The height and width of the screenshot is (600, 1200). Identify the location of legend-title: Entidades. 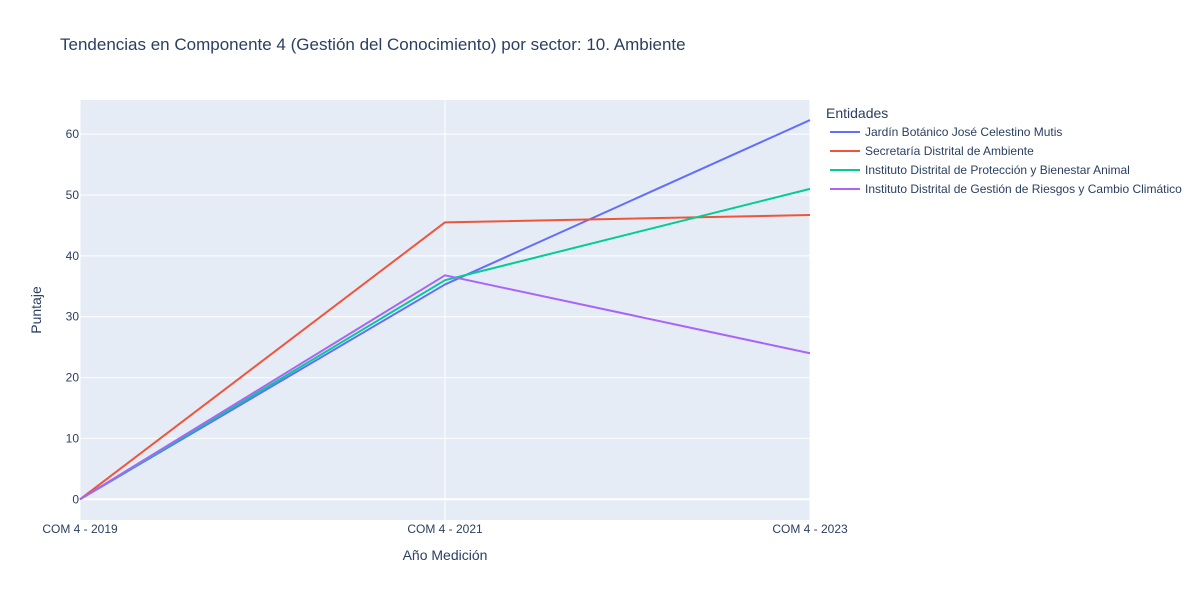
(857, 113).